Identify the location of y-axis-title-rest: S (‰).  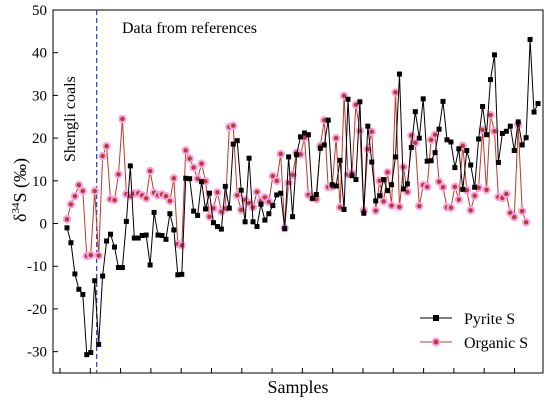
(20, 180).